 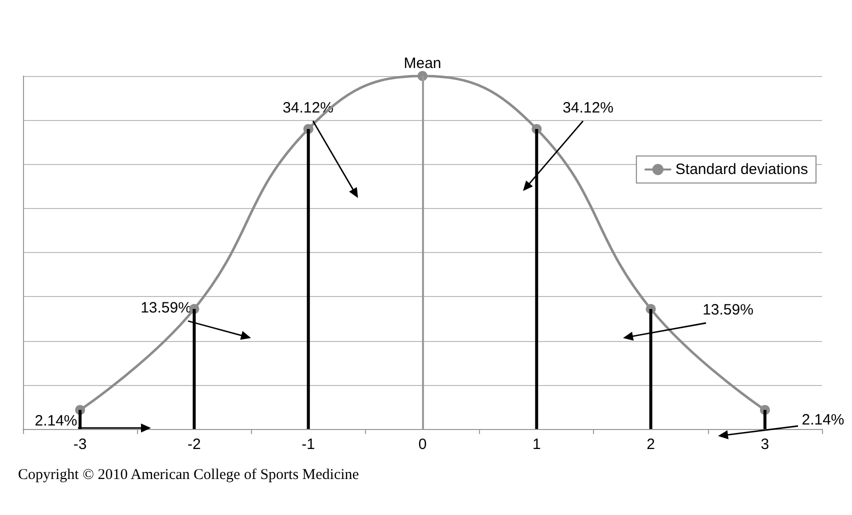 What do you see at coordinates (309, 444) in the screenshot?
I see `x-tick-label: -1` at bounding box center [309, 444].